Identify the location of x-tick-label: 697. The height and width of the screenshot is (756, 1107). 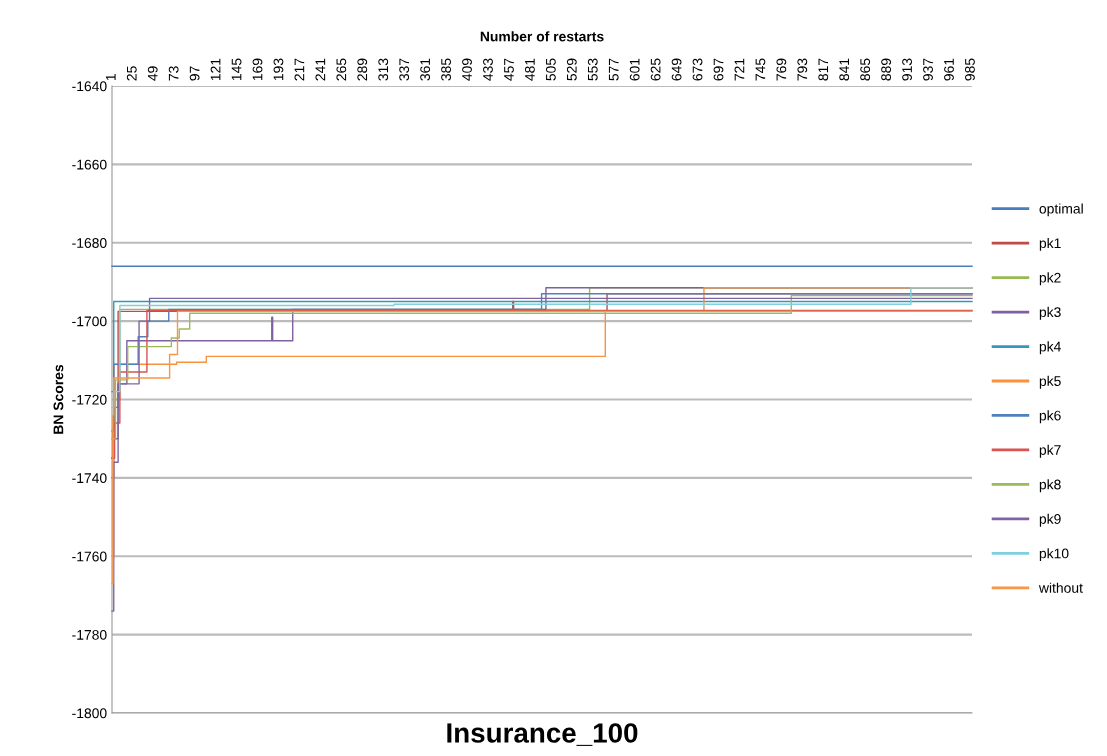
(718, 69).